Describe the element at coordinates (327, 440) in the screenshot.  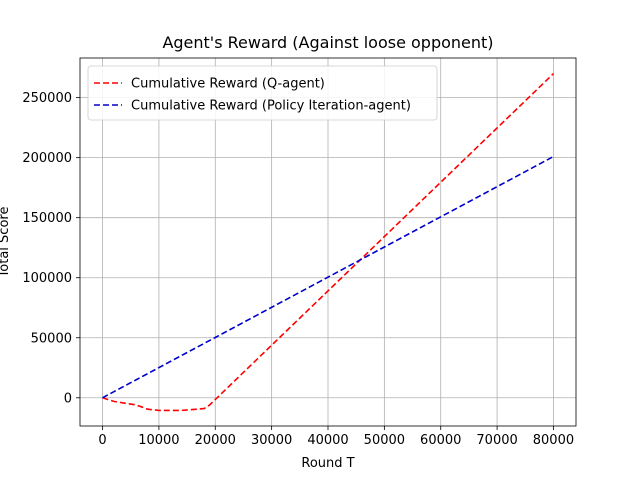
I see `x-tick-label: 40000` at that location.